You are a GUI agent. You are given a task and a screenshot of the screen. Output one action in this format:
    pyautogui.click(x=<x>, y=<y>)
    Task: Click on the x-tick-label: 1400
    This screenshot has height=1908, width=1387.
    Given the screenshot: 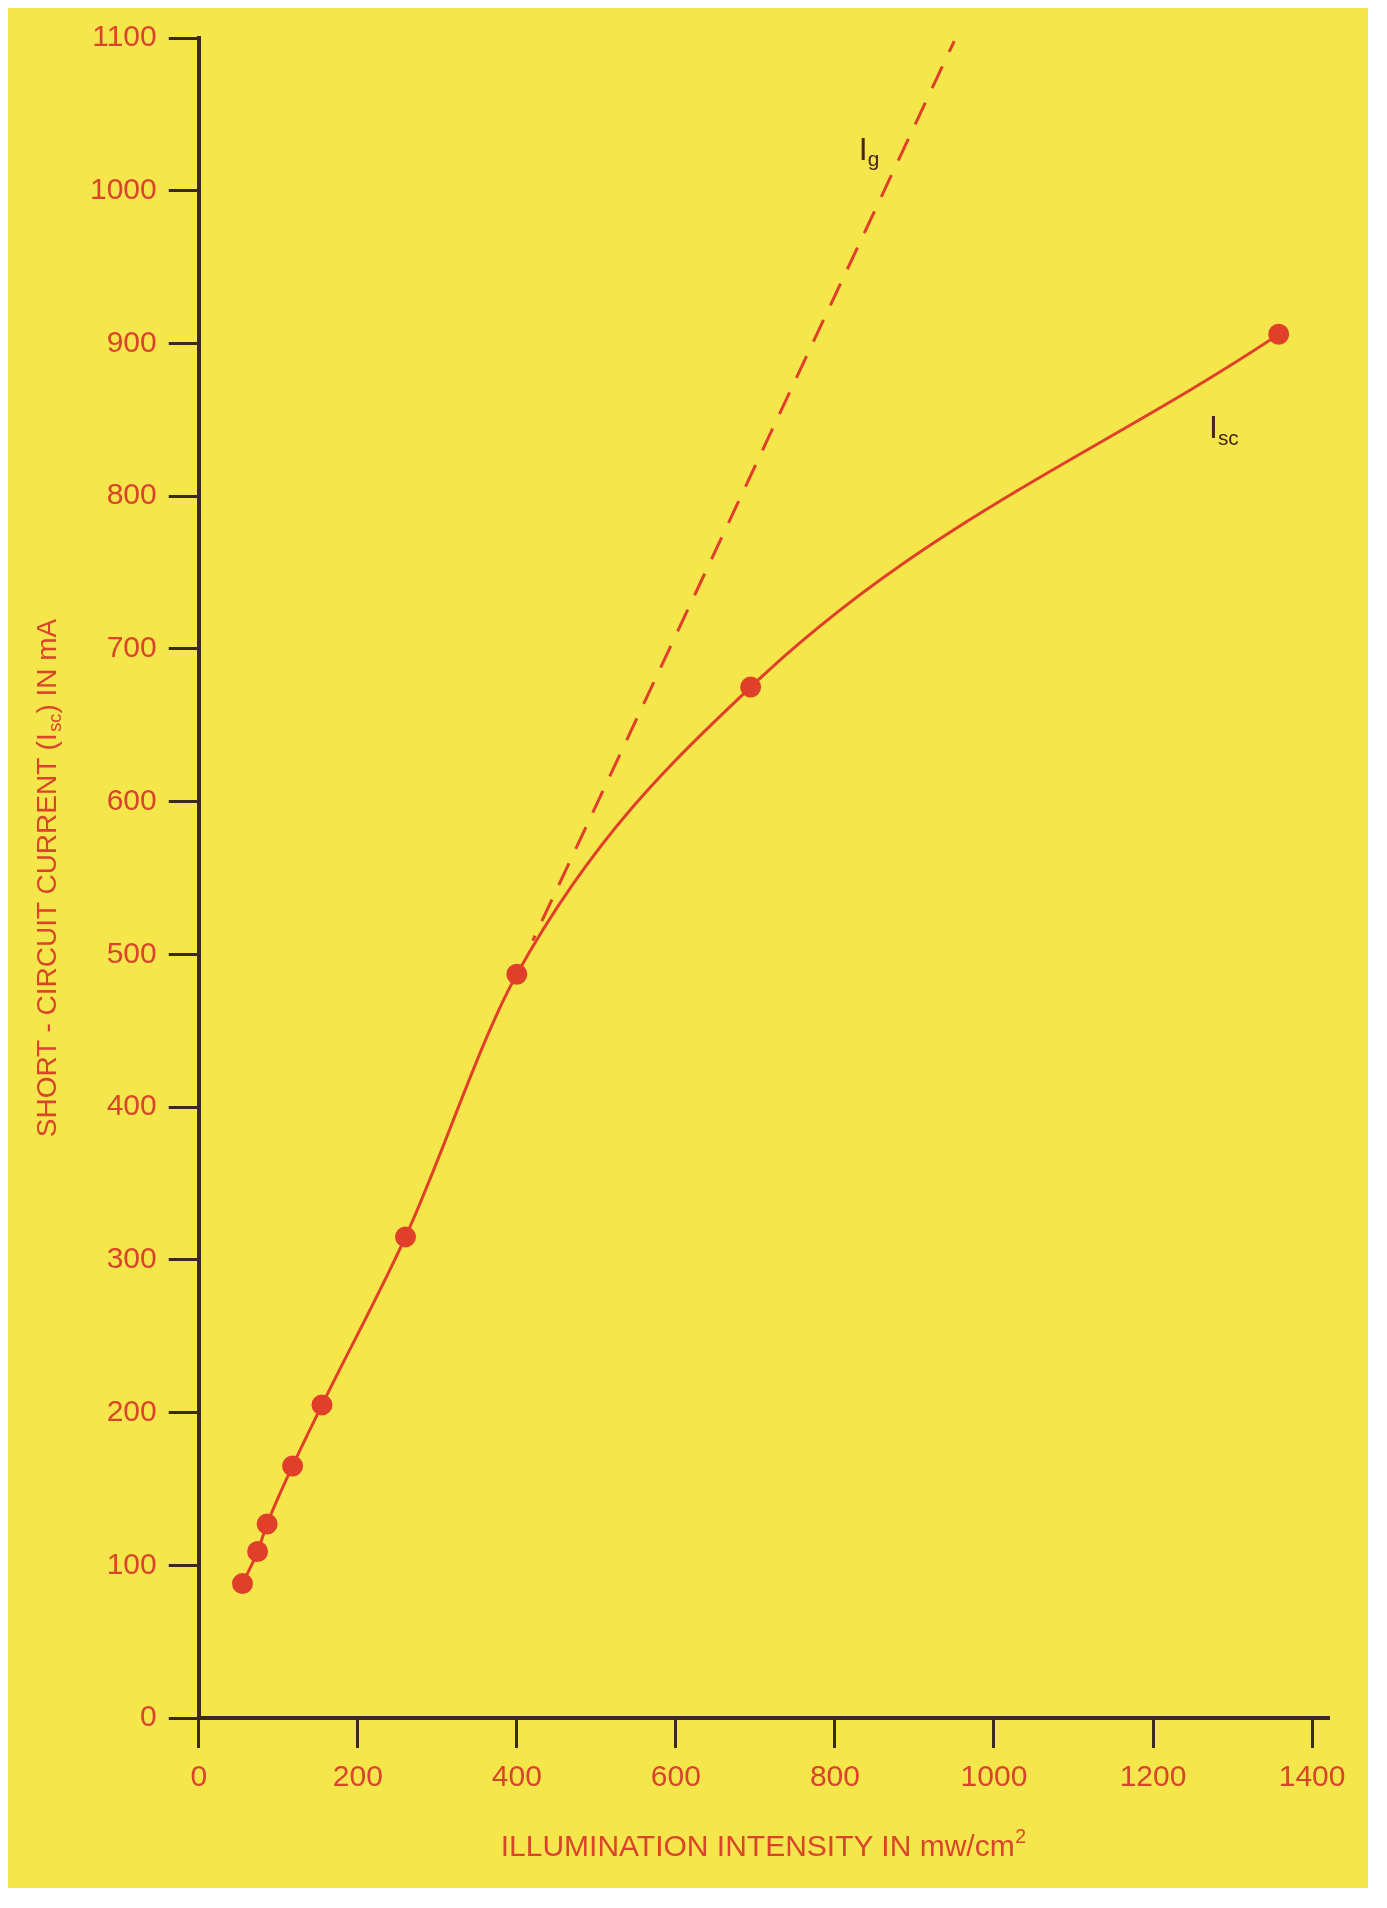 What is the action you would take?
    pyautogui.click(x=1312, y=1776)
    